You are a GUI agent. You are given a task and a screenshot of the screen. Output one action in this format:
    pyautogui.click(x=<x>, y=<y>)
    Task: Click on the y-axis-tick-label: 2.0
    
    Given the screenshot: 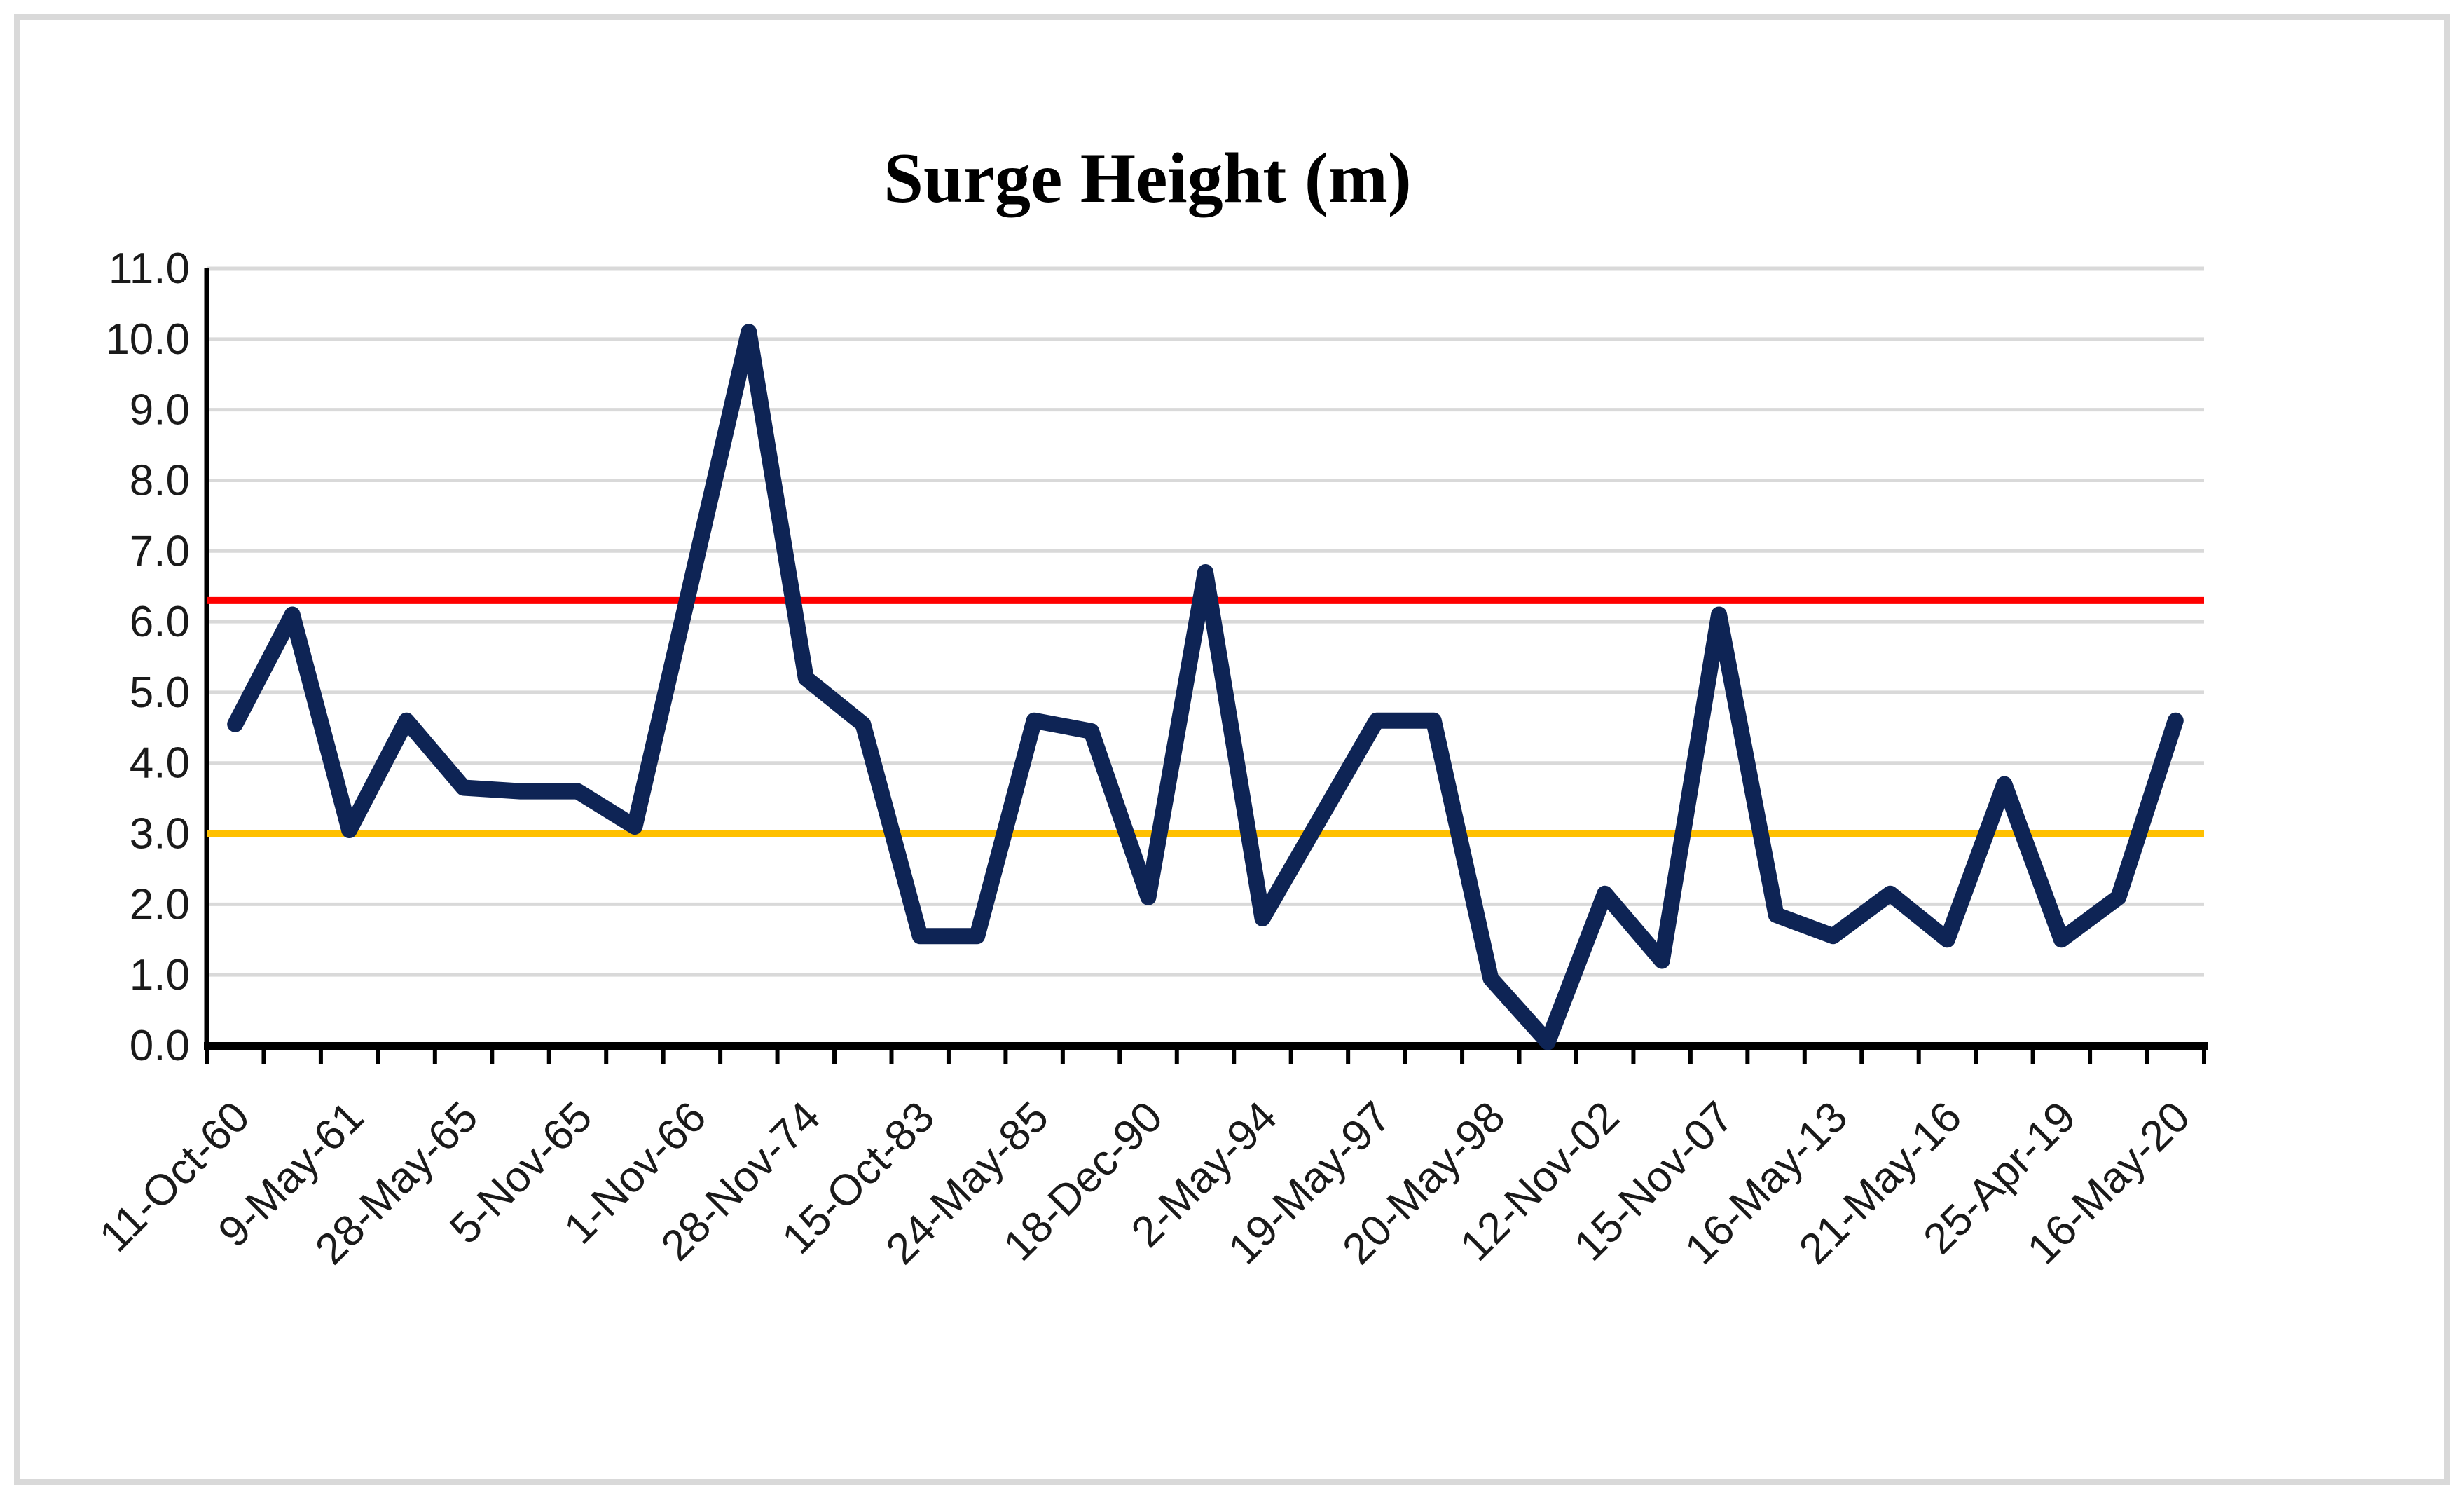 What is the action you would take?
    pyautogui.click(x=160, y=904)
    